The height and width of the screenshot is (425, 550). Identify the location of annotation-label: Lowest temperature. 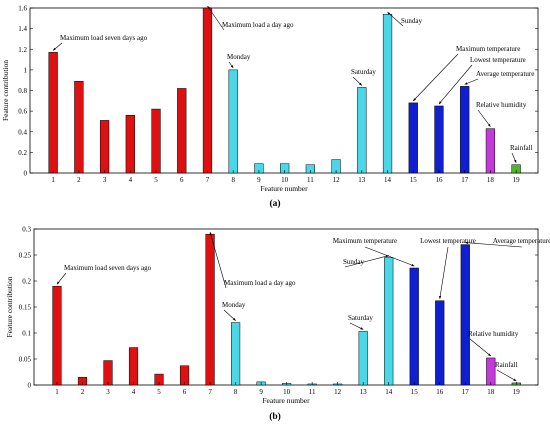
(498, 60).